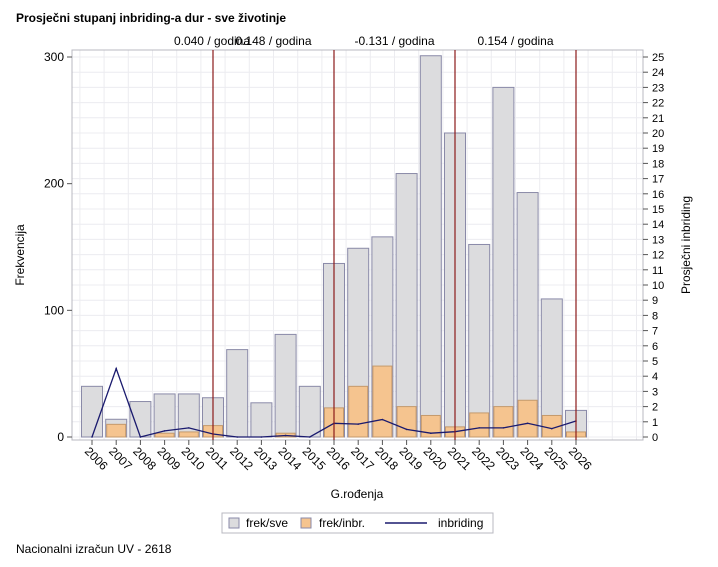 This screenshot has width=718, height=567. I want to click on legend: frek/sve frek/inbr. inbriding, so click(357, 523).